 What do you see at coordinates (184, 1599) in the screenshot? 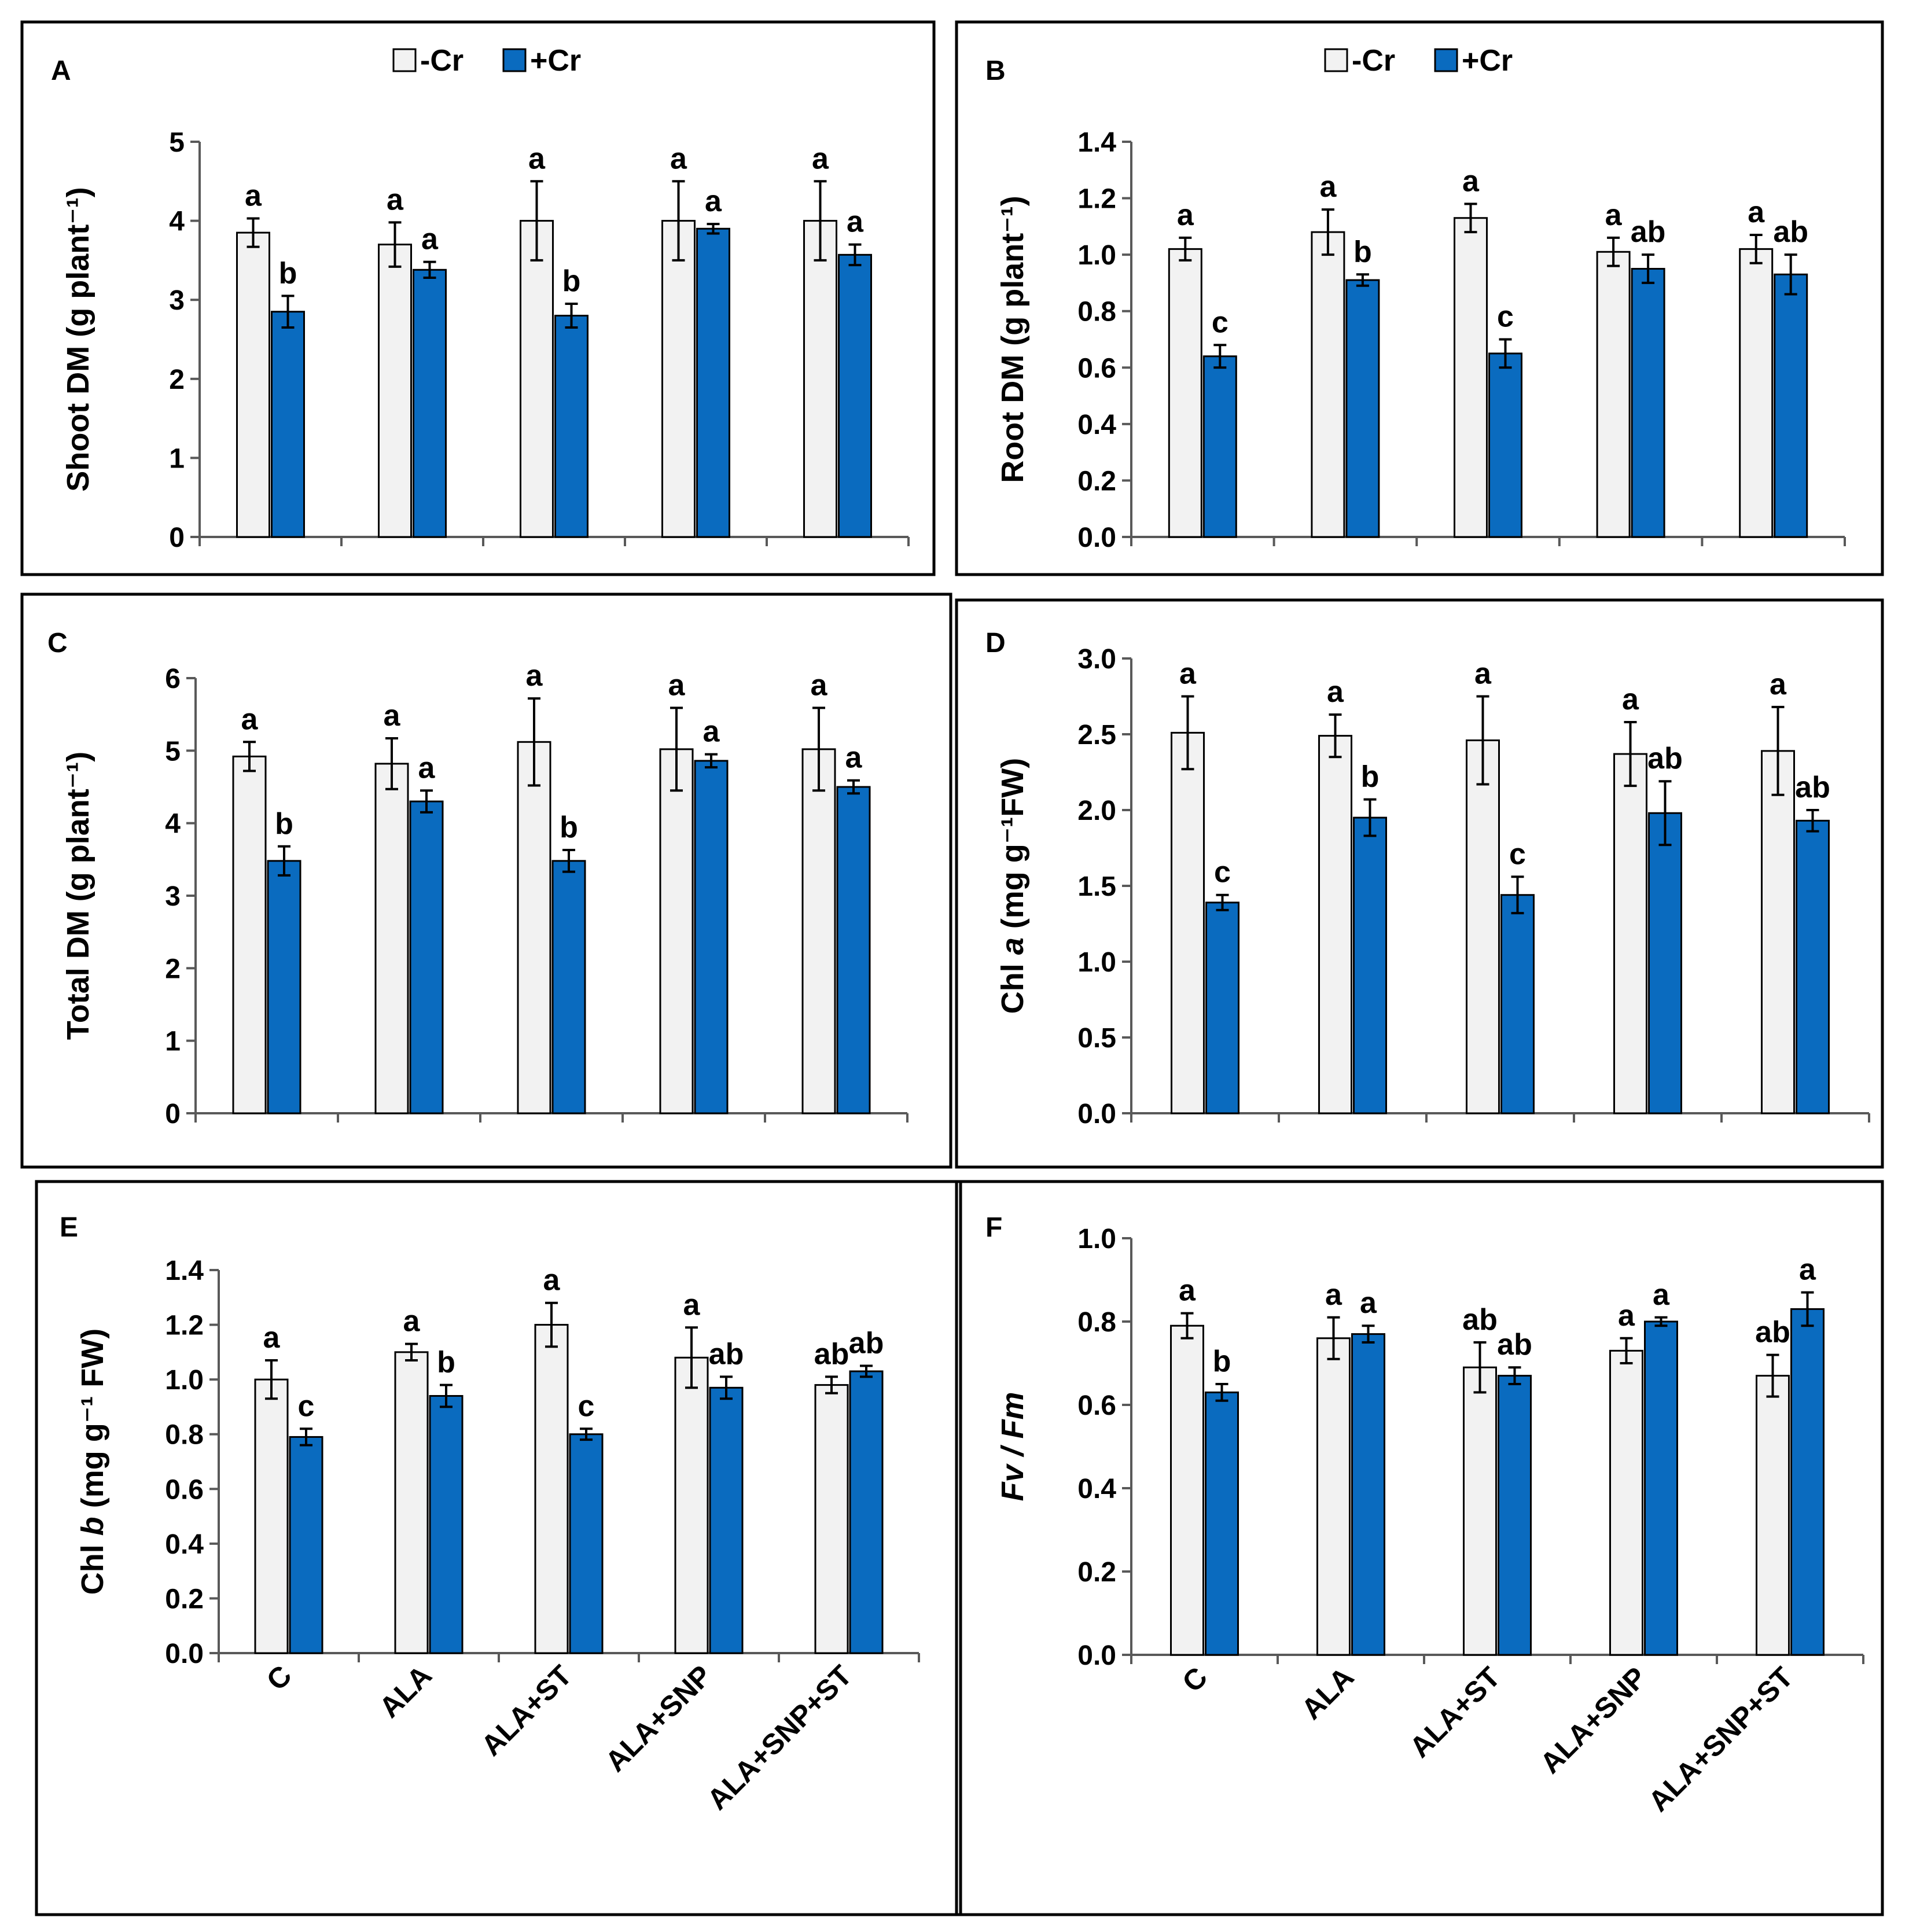
I see `y-tick-label: 0.2` at bounding box center [184, 1599].